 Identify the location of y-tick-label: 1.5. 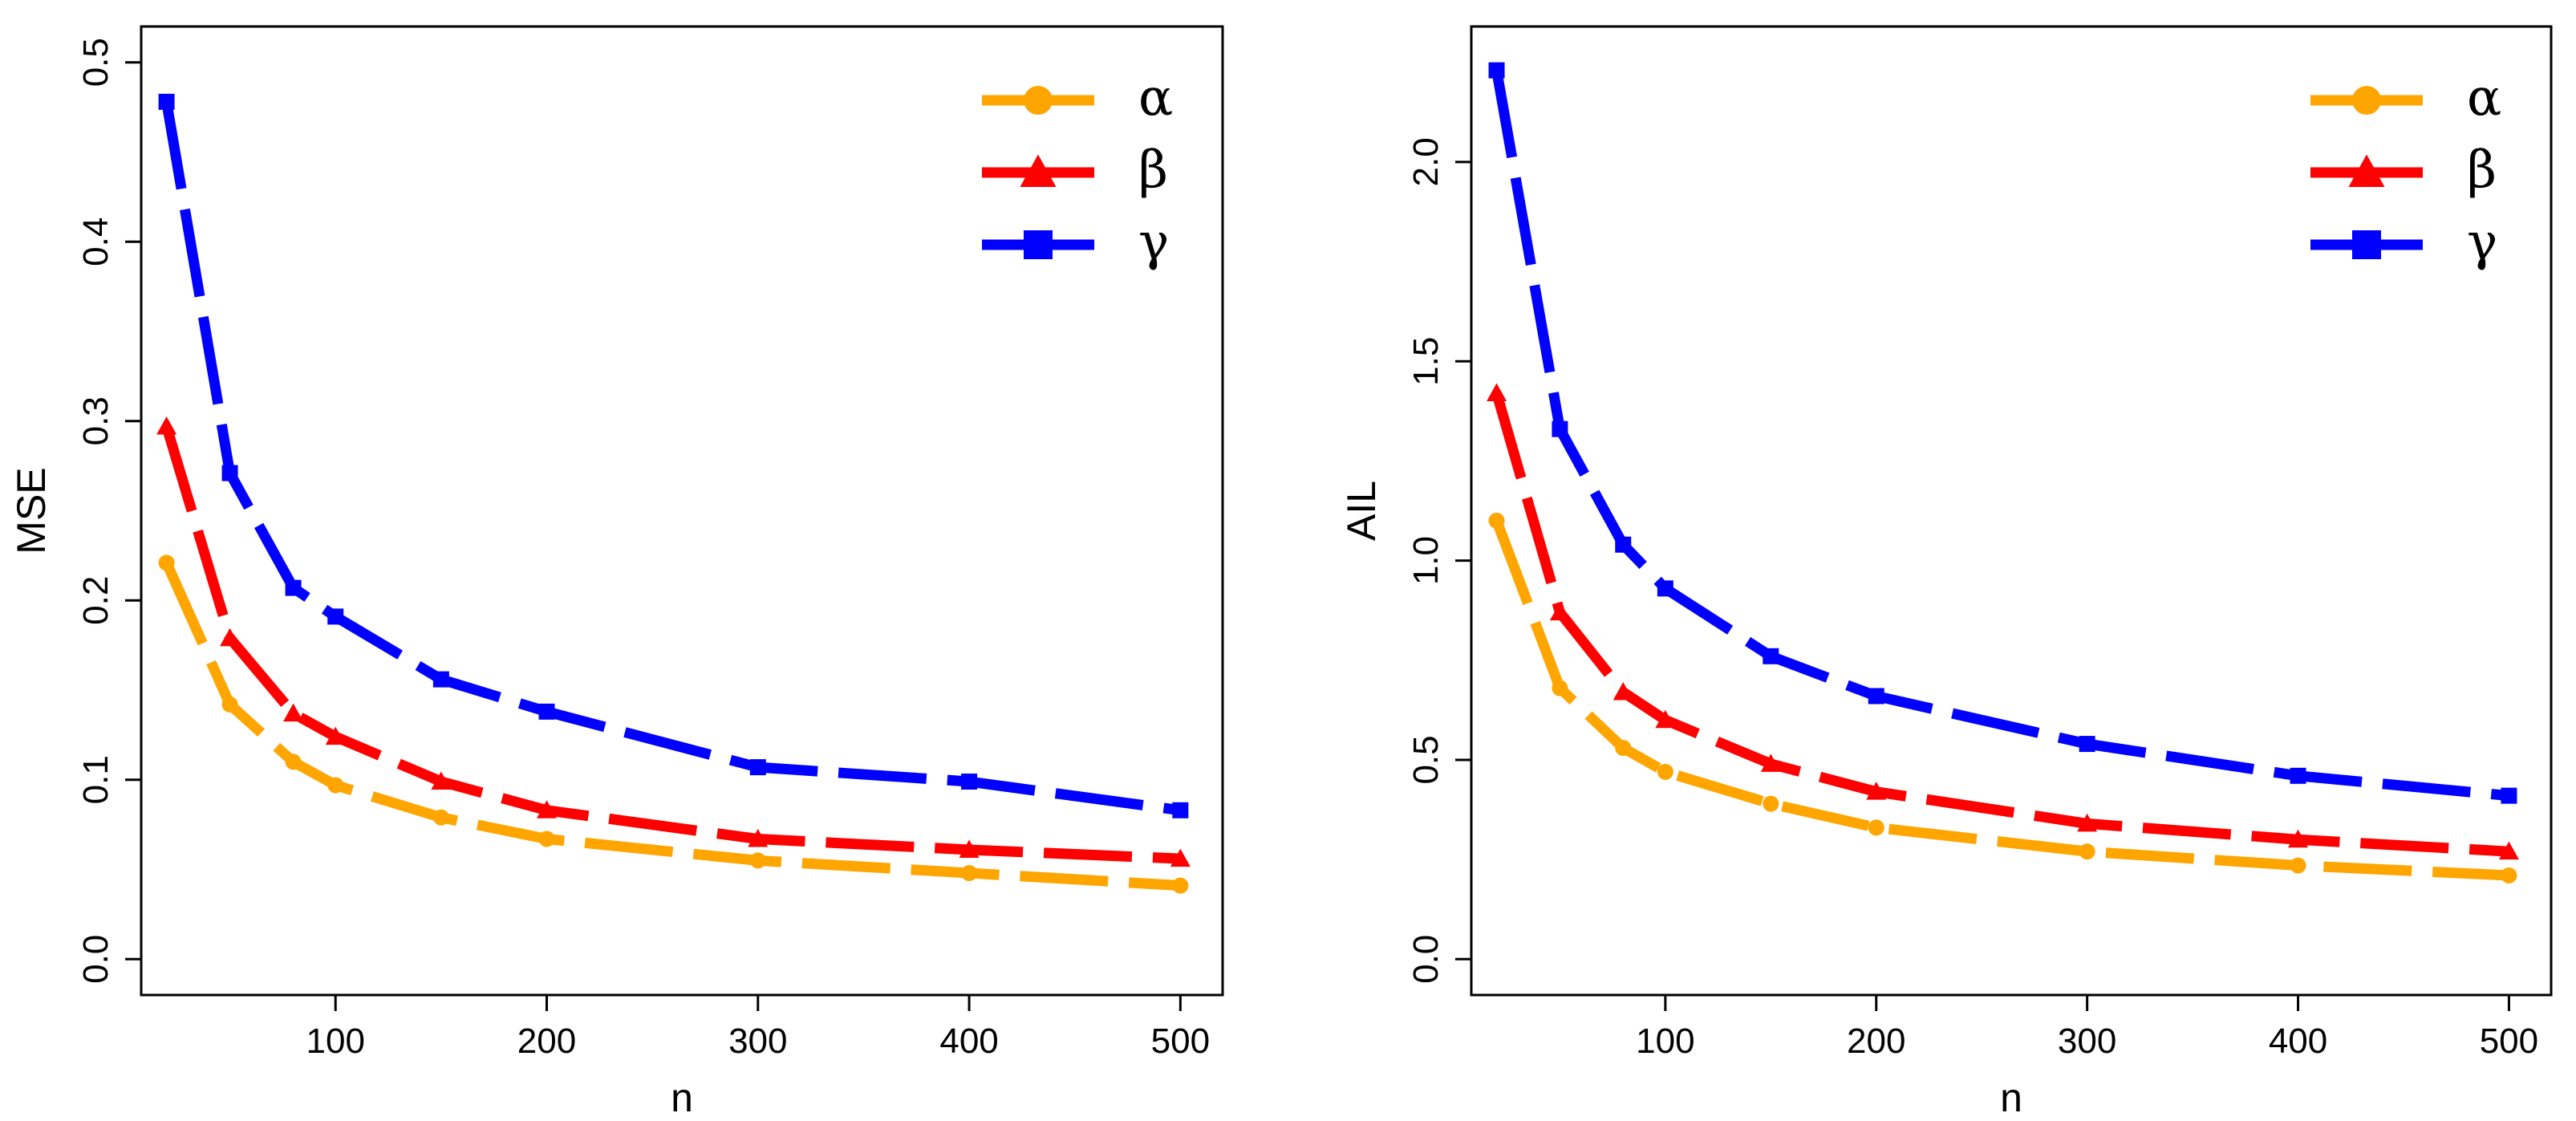
(1426, 361).